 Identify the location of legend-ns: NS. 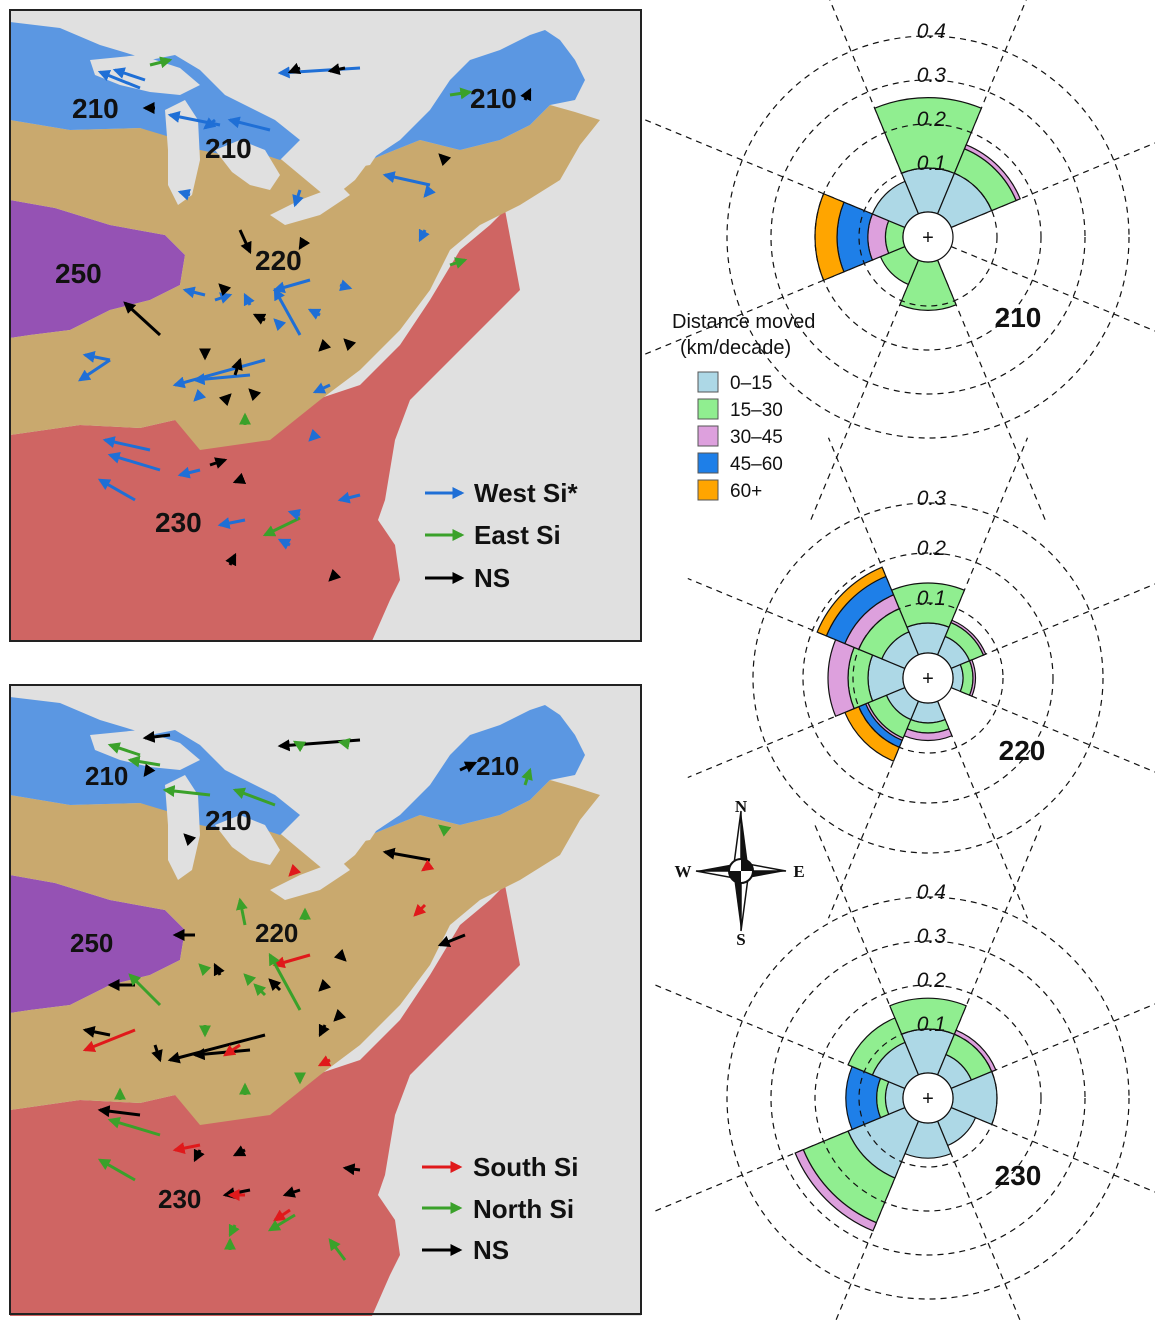
(492, 578).